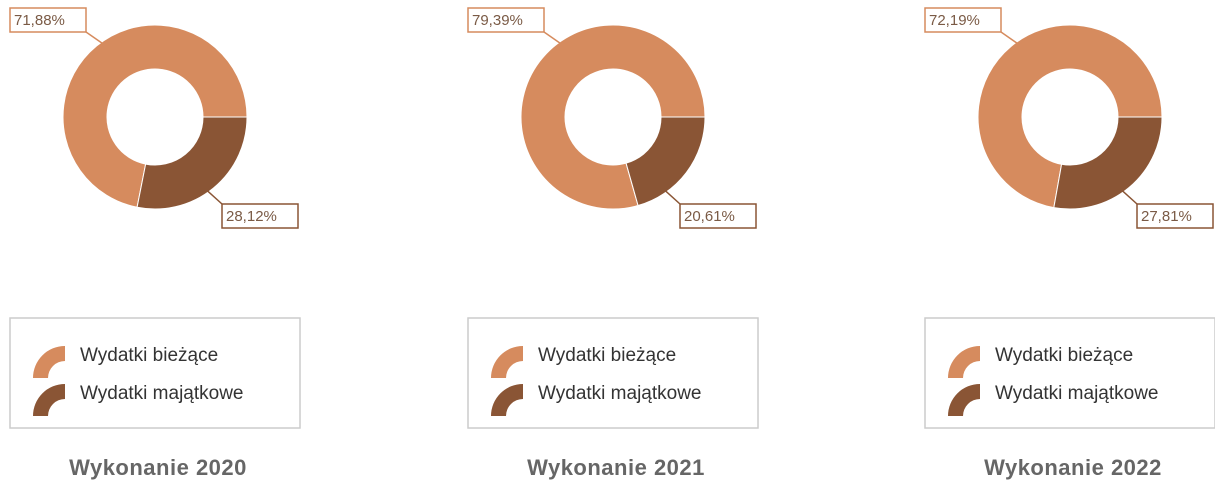 The image size is (1215, 482). What do you see at coordinates (1073, 467) in the screenshot?
I see `chart-title: Wykonanie 2022` at bounding box center [1073, 467].